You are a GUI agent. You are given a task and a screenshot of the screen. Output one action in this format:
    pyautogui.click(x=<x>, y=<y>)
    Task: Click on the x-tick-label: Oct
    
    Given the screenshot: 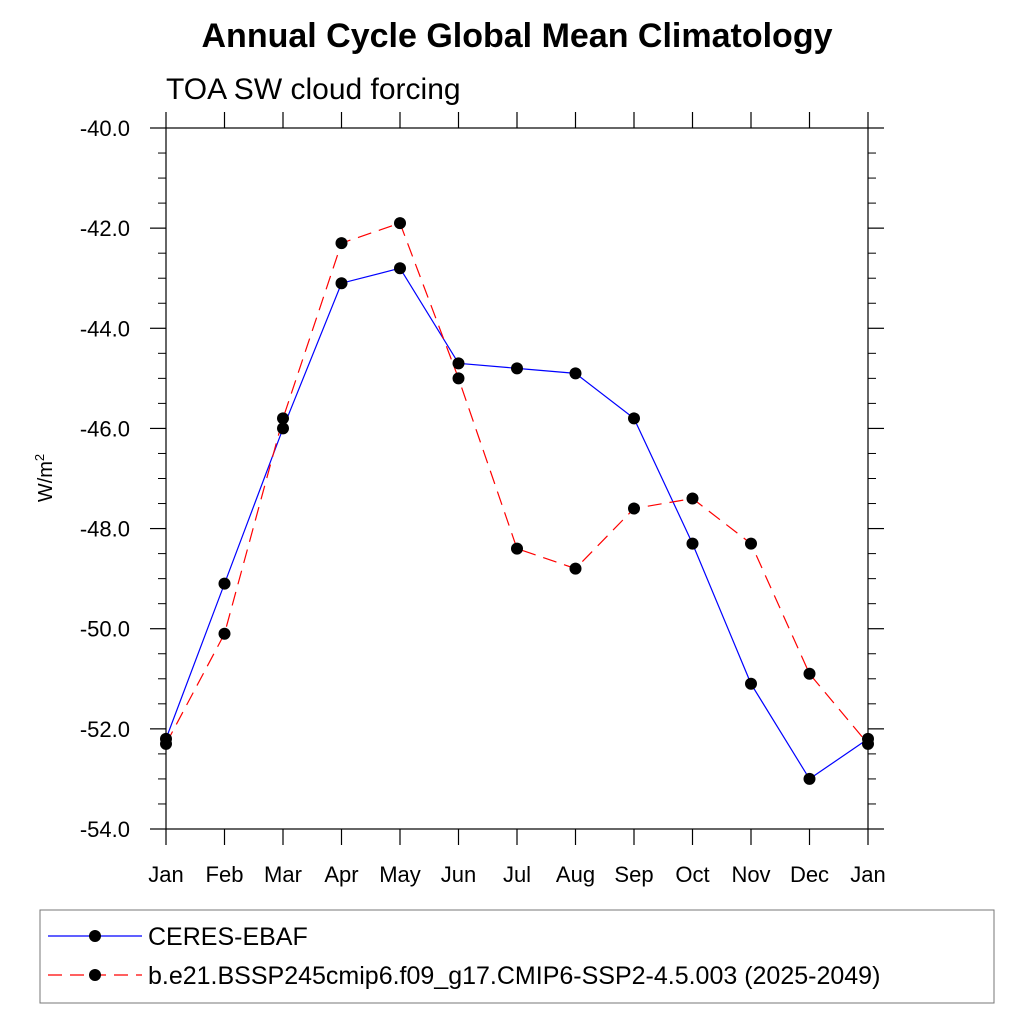 What is the action you would take?
    pyautogui.click(x=692, y=874)
    